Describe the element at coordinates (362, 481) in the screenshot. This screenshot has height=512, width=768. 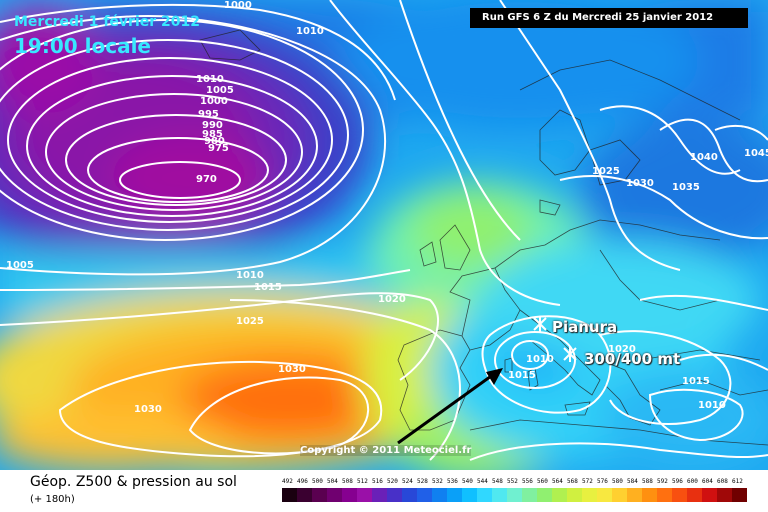
I see `legend-tick: 512` at that location.